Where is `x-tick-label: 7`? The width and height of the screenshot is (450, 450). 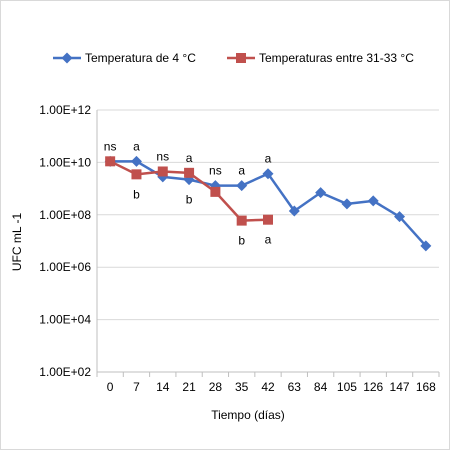
x-tick-label: 7 is located at coordinates (136, 387).